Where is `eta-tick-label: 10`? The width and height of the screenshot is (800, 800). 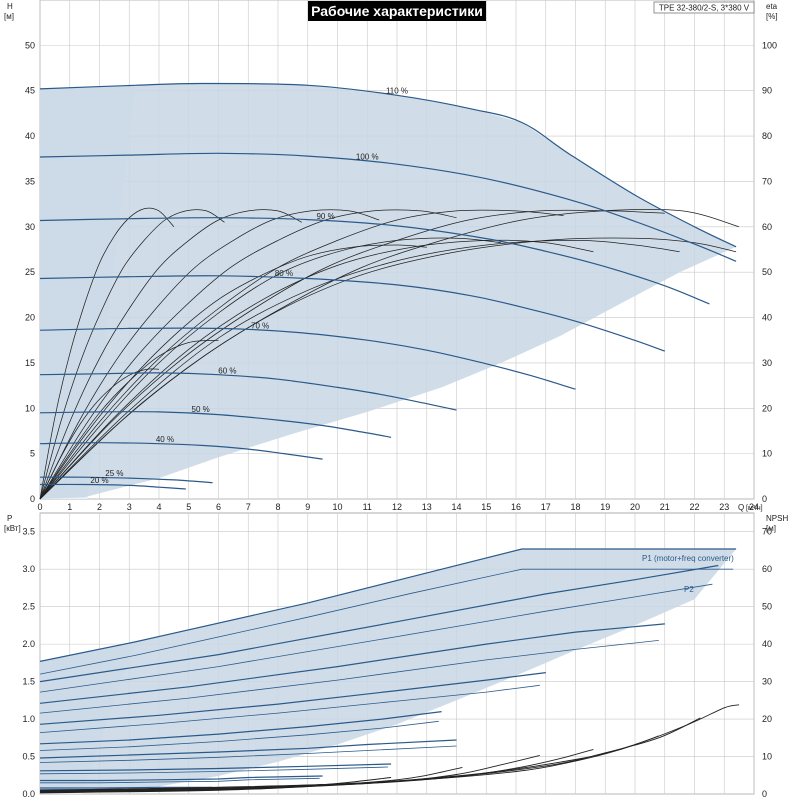 eta-tick-label: 10 is located at coordinates (767, 454).